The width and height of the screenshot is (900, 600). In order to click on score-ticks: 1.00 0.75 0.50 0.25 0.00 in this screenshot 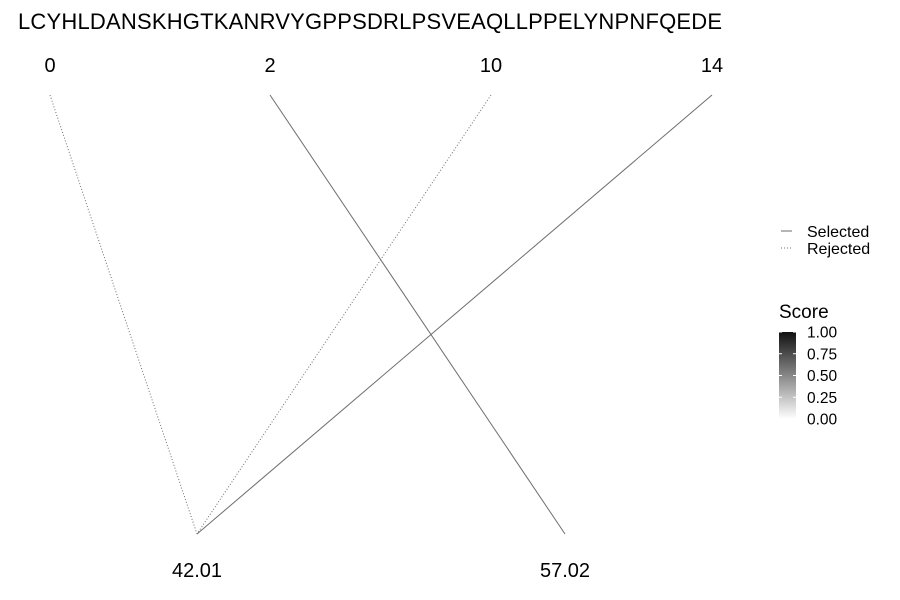, I will do `click(808, 377)`.